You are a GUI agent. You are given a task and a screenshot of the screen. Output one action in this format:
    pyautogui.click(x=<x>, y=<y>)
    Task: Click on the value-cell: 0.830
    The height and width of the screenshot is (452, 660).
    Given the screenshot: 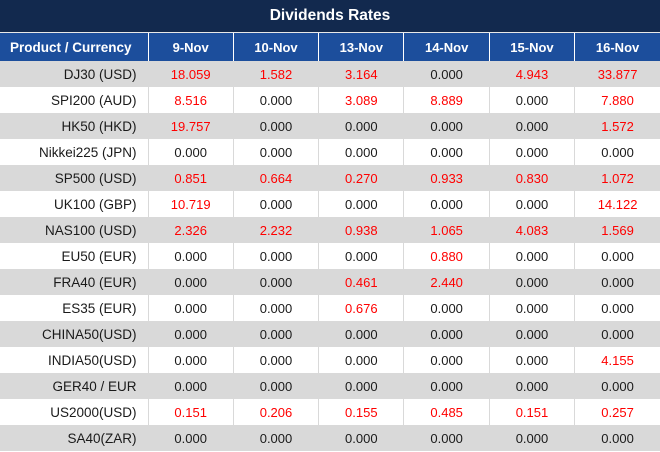 What is the action you would take?
    pyautogui.click(x=531, y=178)
    